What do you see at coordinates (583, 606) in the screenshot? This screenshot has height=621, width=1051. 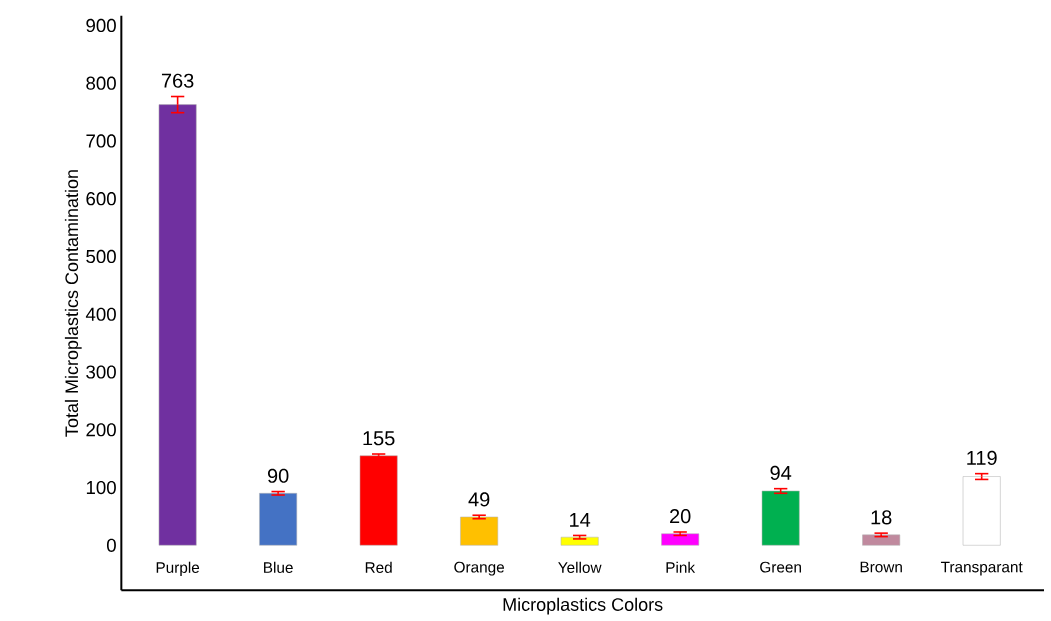 I see `x-axis-title: Microplastics Colors` at bounding box center [583, 606].